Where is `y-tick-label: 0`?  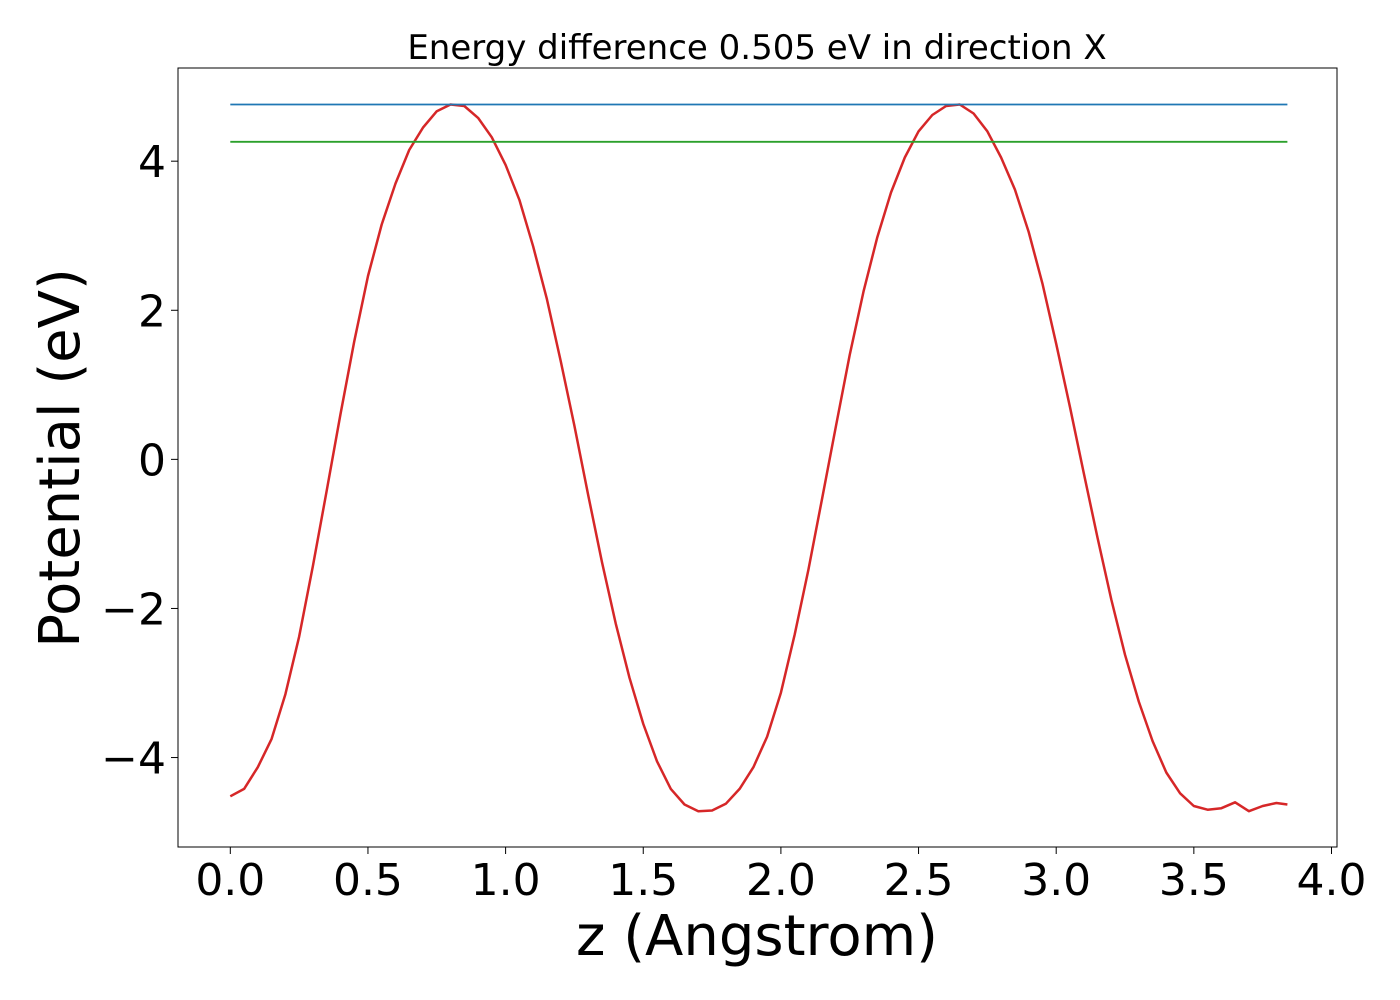 y-tick-label: 0 is located at coordinates (152, 460).